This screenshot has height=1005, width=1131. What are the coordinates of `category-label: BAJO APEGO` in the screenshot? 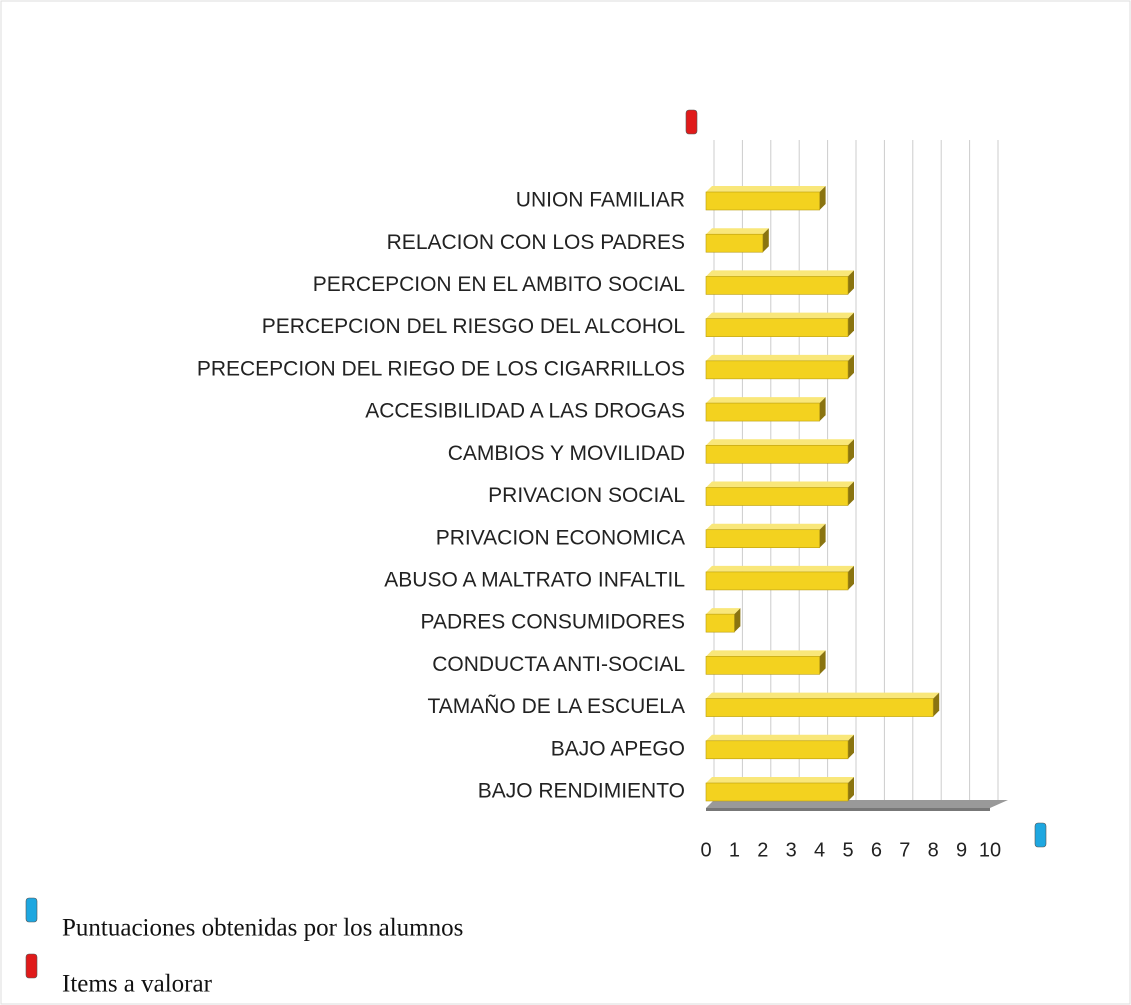 It's located at (618, 748).